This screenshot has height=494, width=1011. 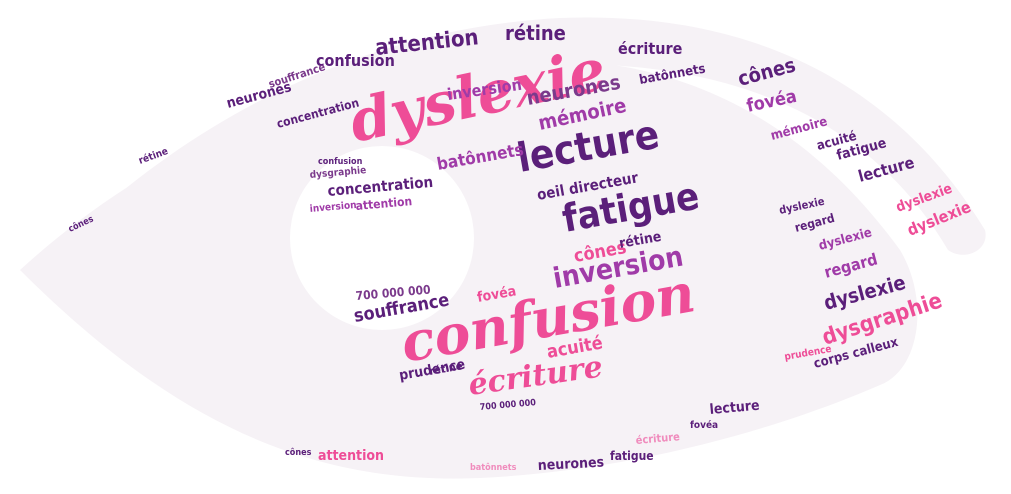 I want to click on word-retine-top: rétine, so click(x=535, y=33).